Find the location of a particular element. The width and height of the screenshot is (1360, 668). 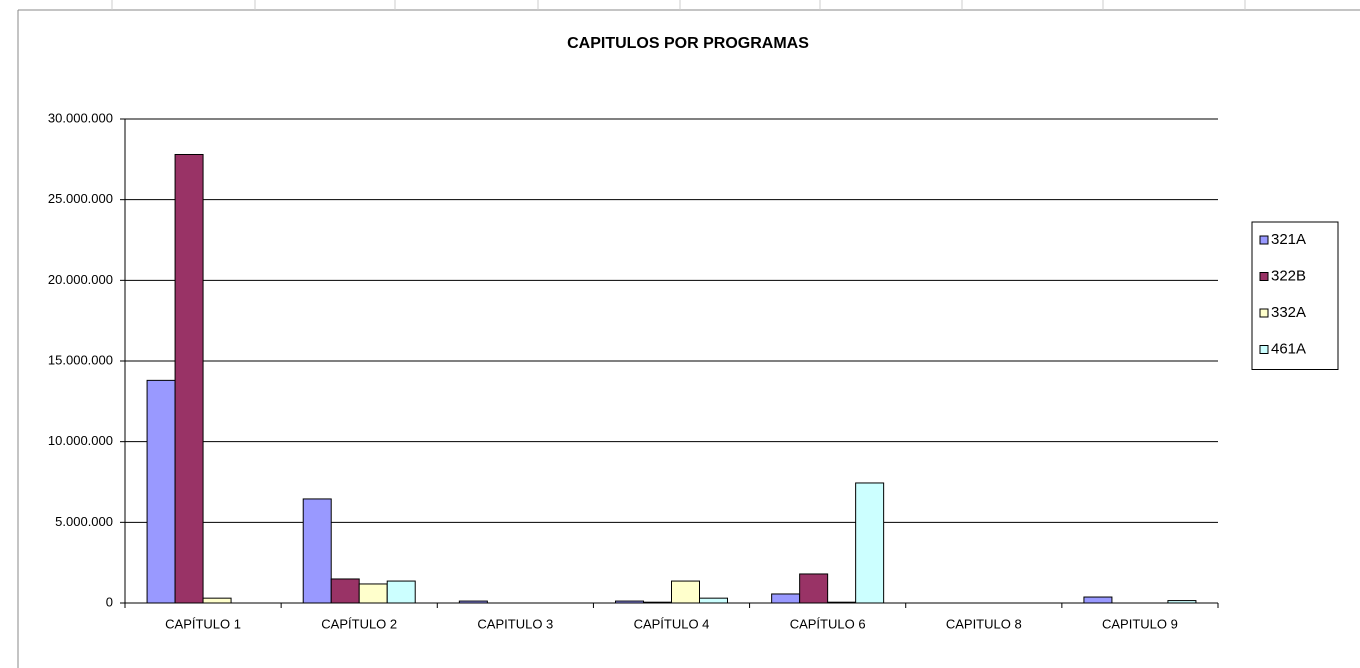

legend-label: 461A is located at coordinates (1288, 348).